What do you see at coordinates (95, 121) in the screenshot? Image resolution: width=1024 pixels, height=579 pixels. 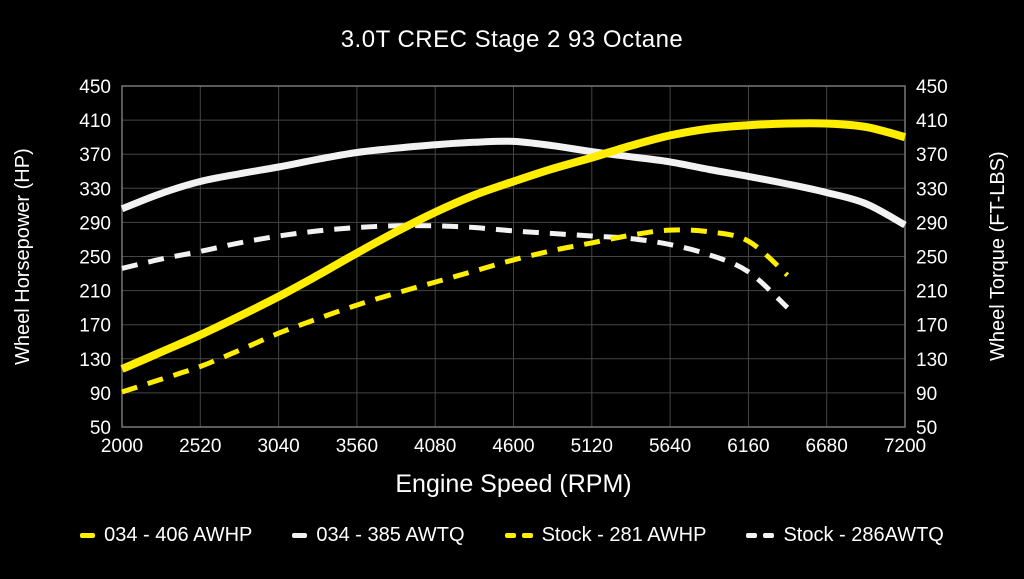 I see `y-tick-left: 410` at bounding box center [95, 121].